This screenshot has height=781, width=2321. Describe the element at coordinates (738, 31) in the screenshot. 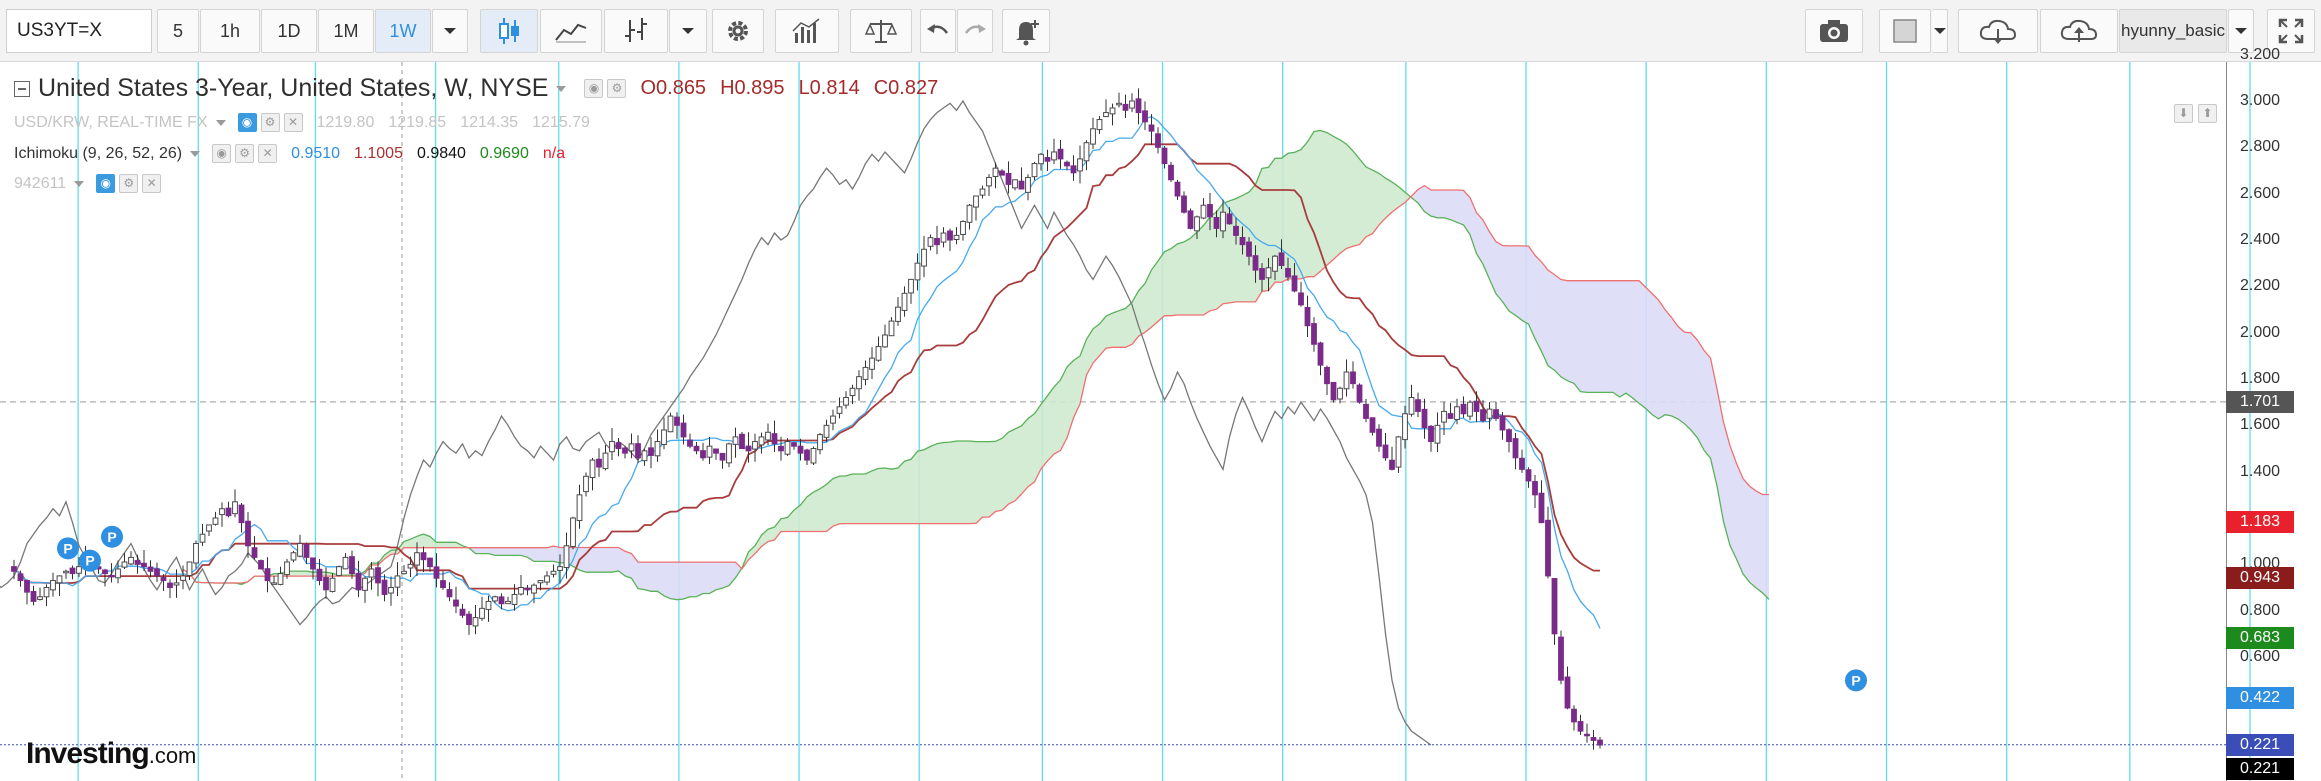

I see `settings-button` at that location.